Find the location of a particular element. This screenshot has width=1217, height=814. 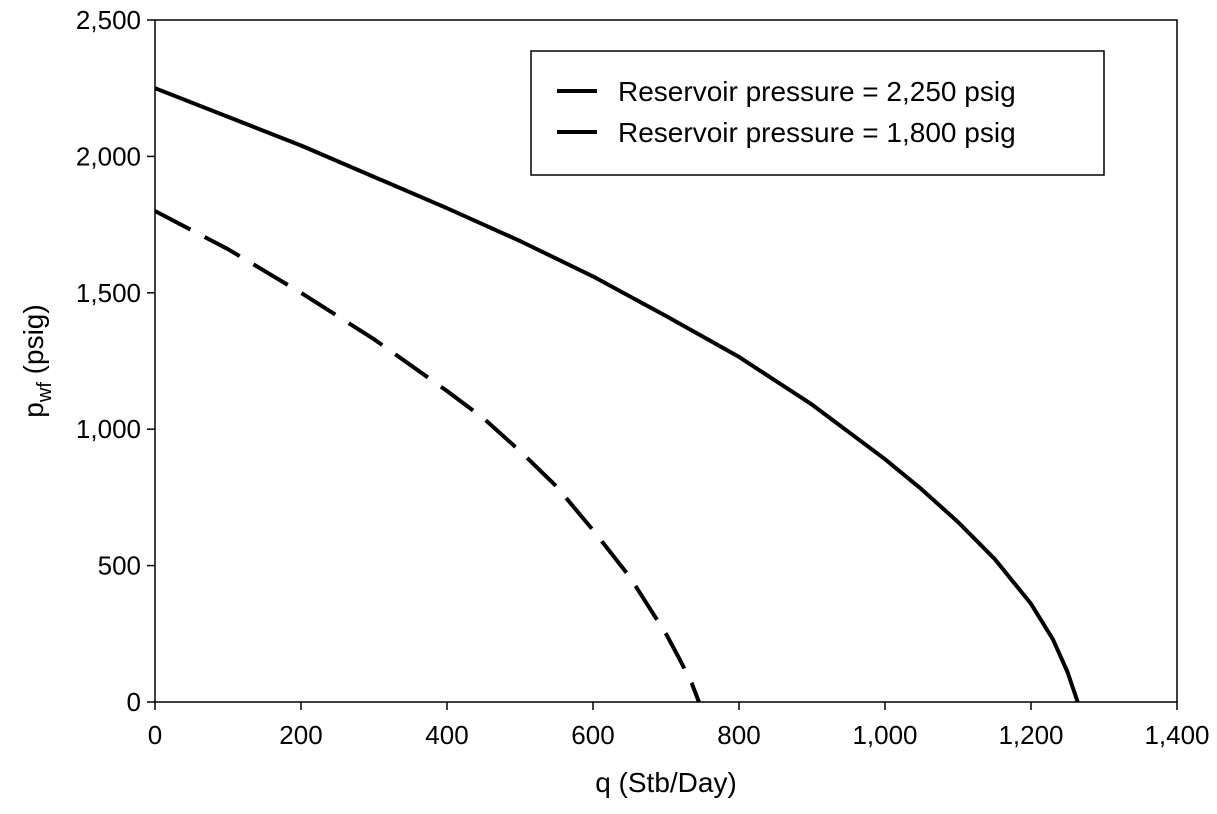

x-tick-label: 400 is located at coordinates (446, 735).